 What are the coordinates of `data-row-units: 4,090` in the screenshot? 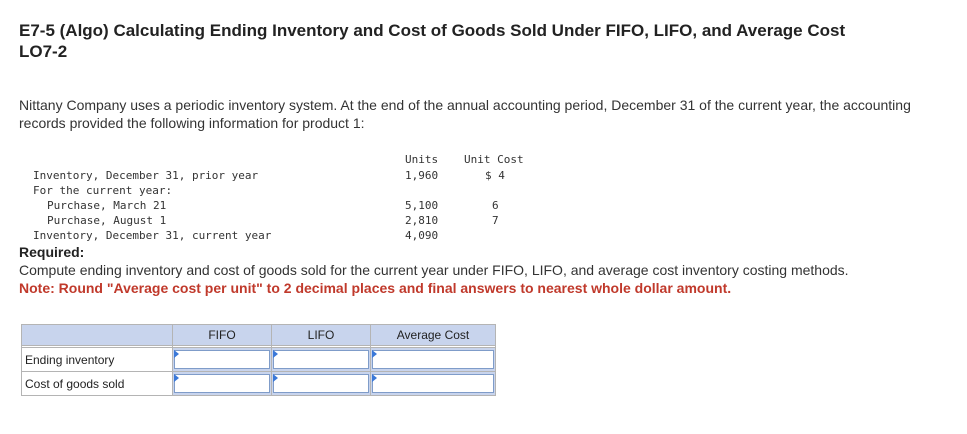 It's located at (422, 235).